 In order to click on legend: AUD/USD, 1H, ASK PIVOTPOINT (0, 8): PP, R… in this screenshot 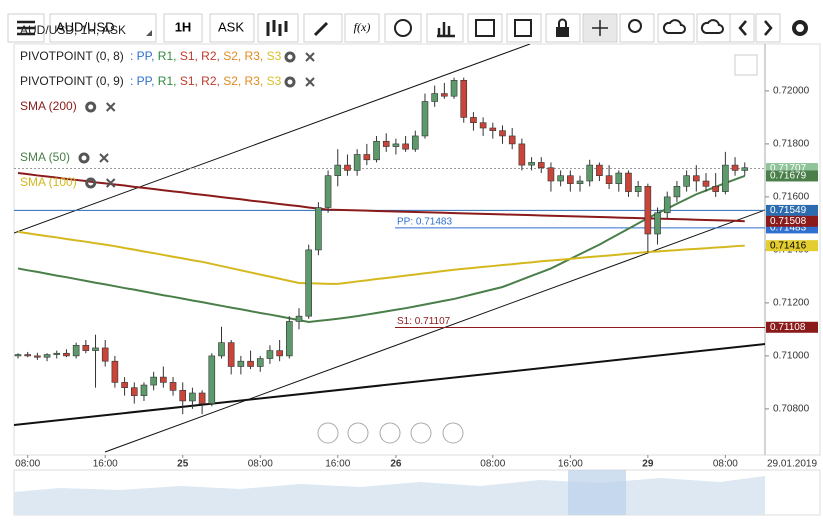, I will do `click(167, 106)`.